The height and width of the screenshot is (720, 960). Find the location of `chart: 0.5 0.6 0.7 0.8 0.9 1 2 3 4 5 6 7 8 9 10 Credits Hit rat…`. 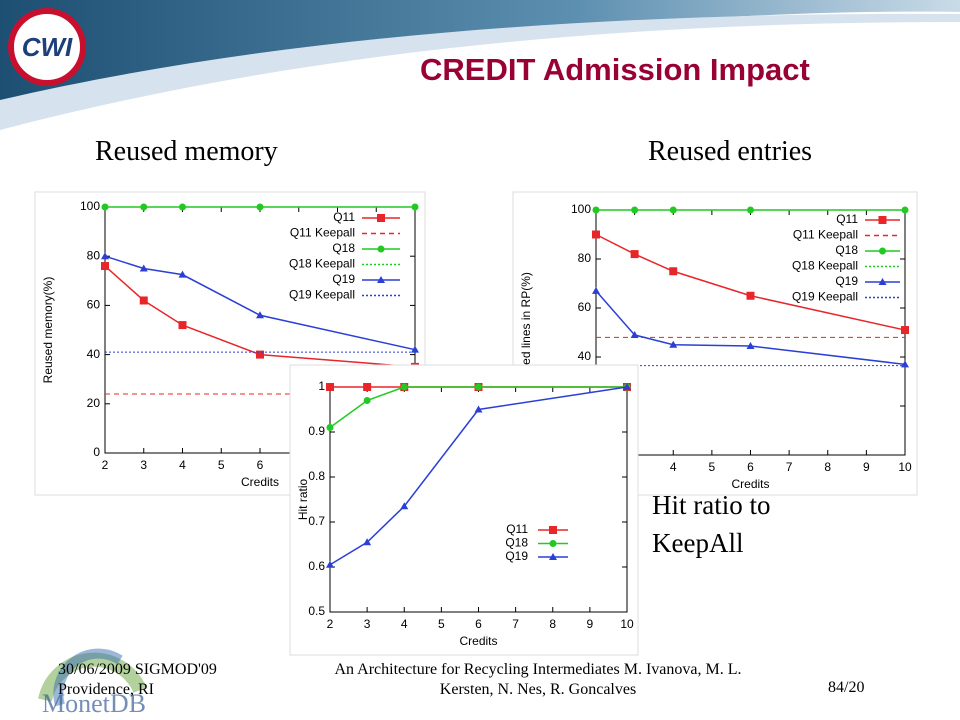

chart: 0.5 0.6 0.7 0.8 0.9 1 2 3 4 5 6 7 8 9 10 Credits Hit rat… is located at coordinates (464, 510).